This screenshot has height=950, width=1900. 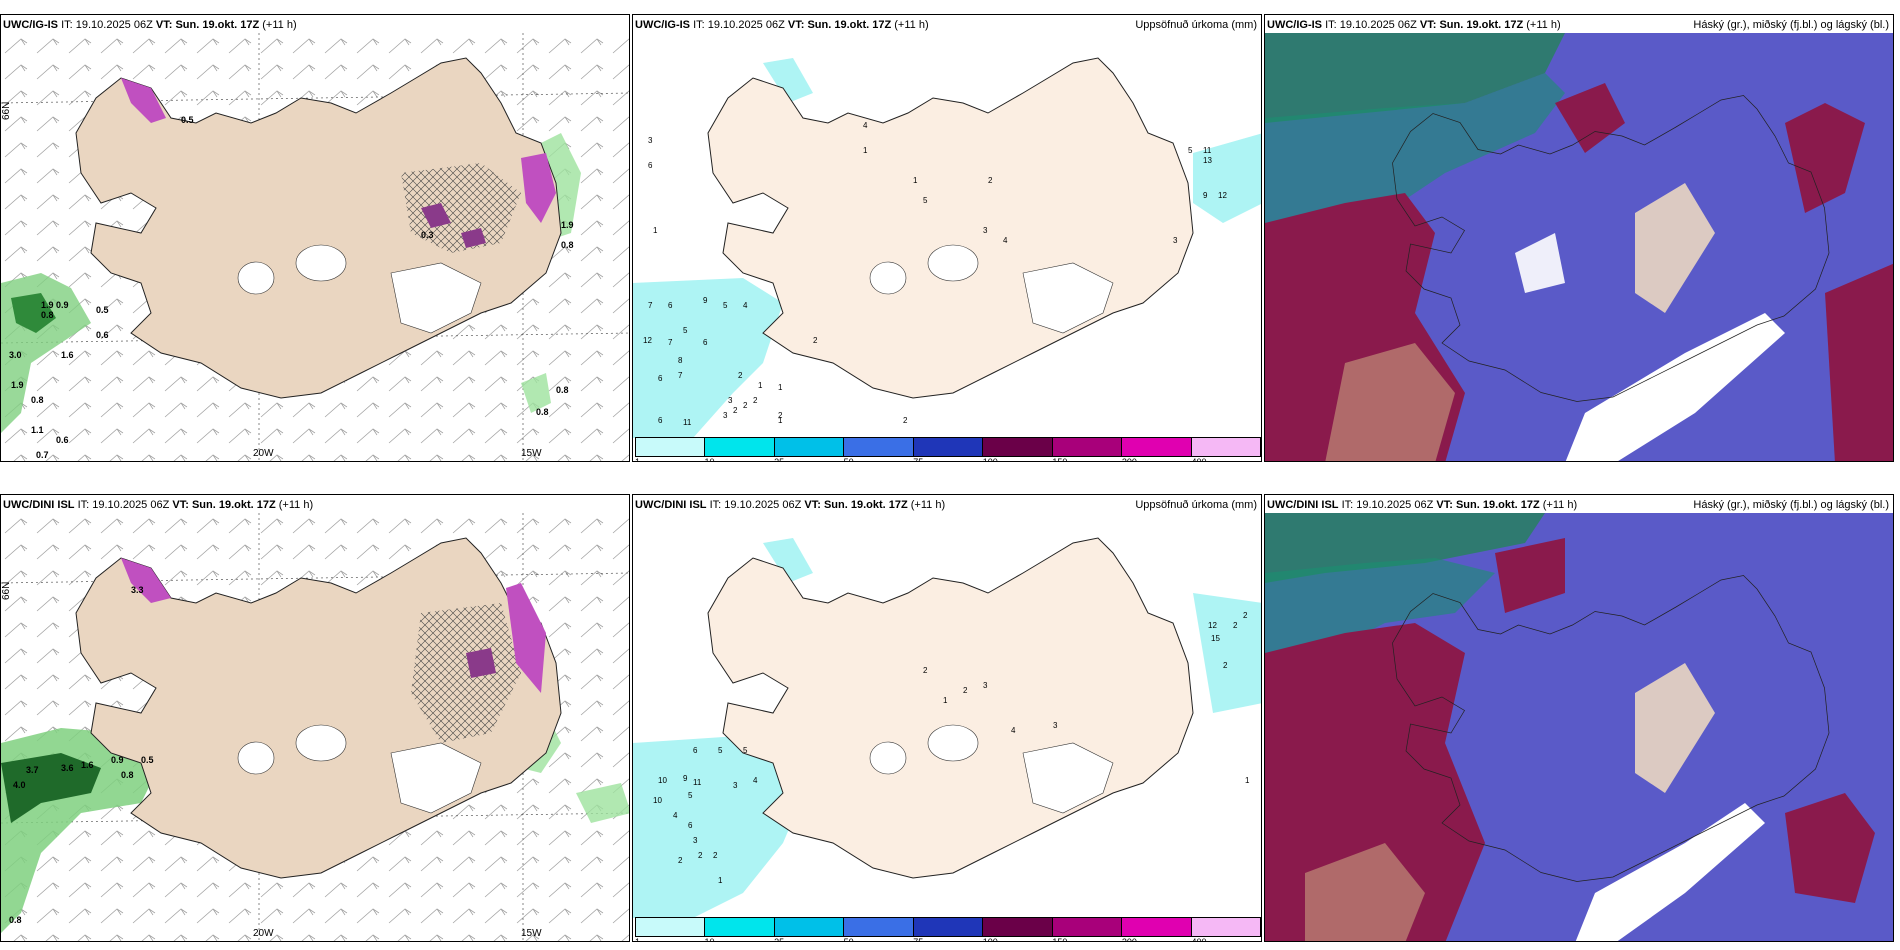 What do you see at coordinates (638, 459) in the screenshot?
I see `colorbar-label: 1` at bounding box center [638, 459].